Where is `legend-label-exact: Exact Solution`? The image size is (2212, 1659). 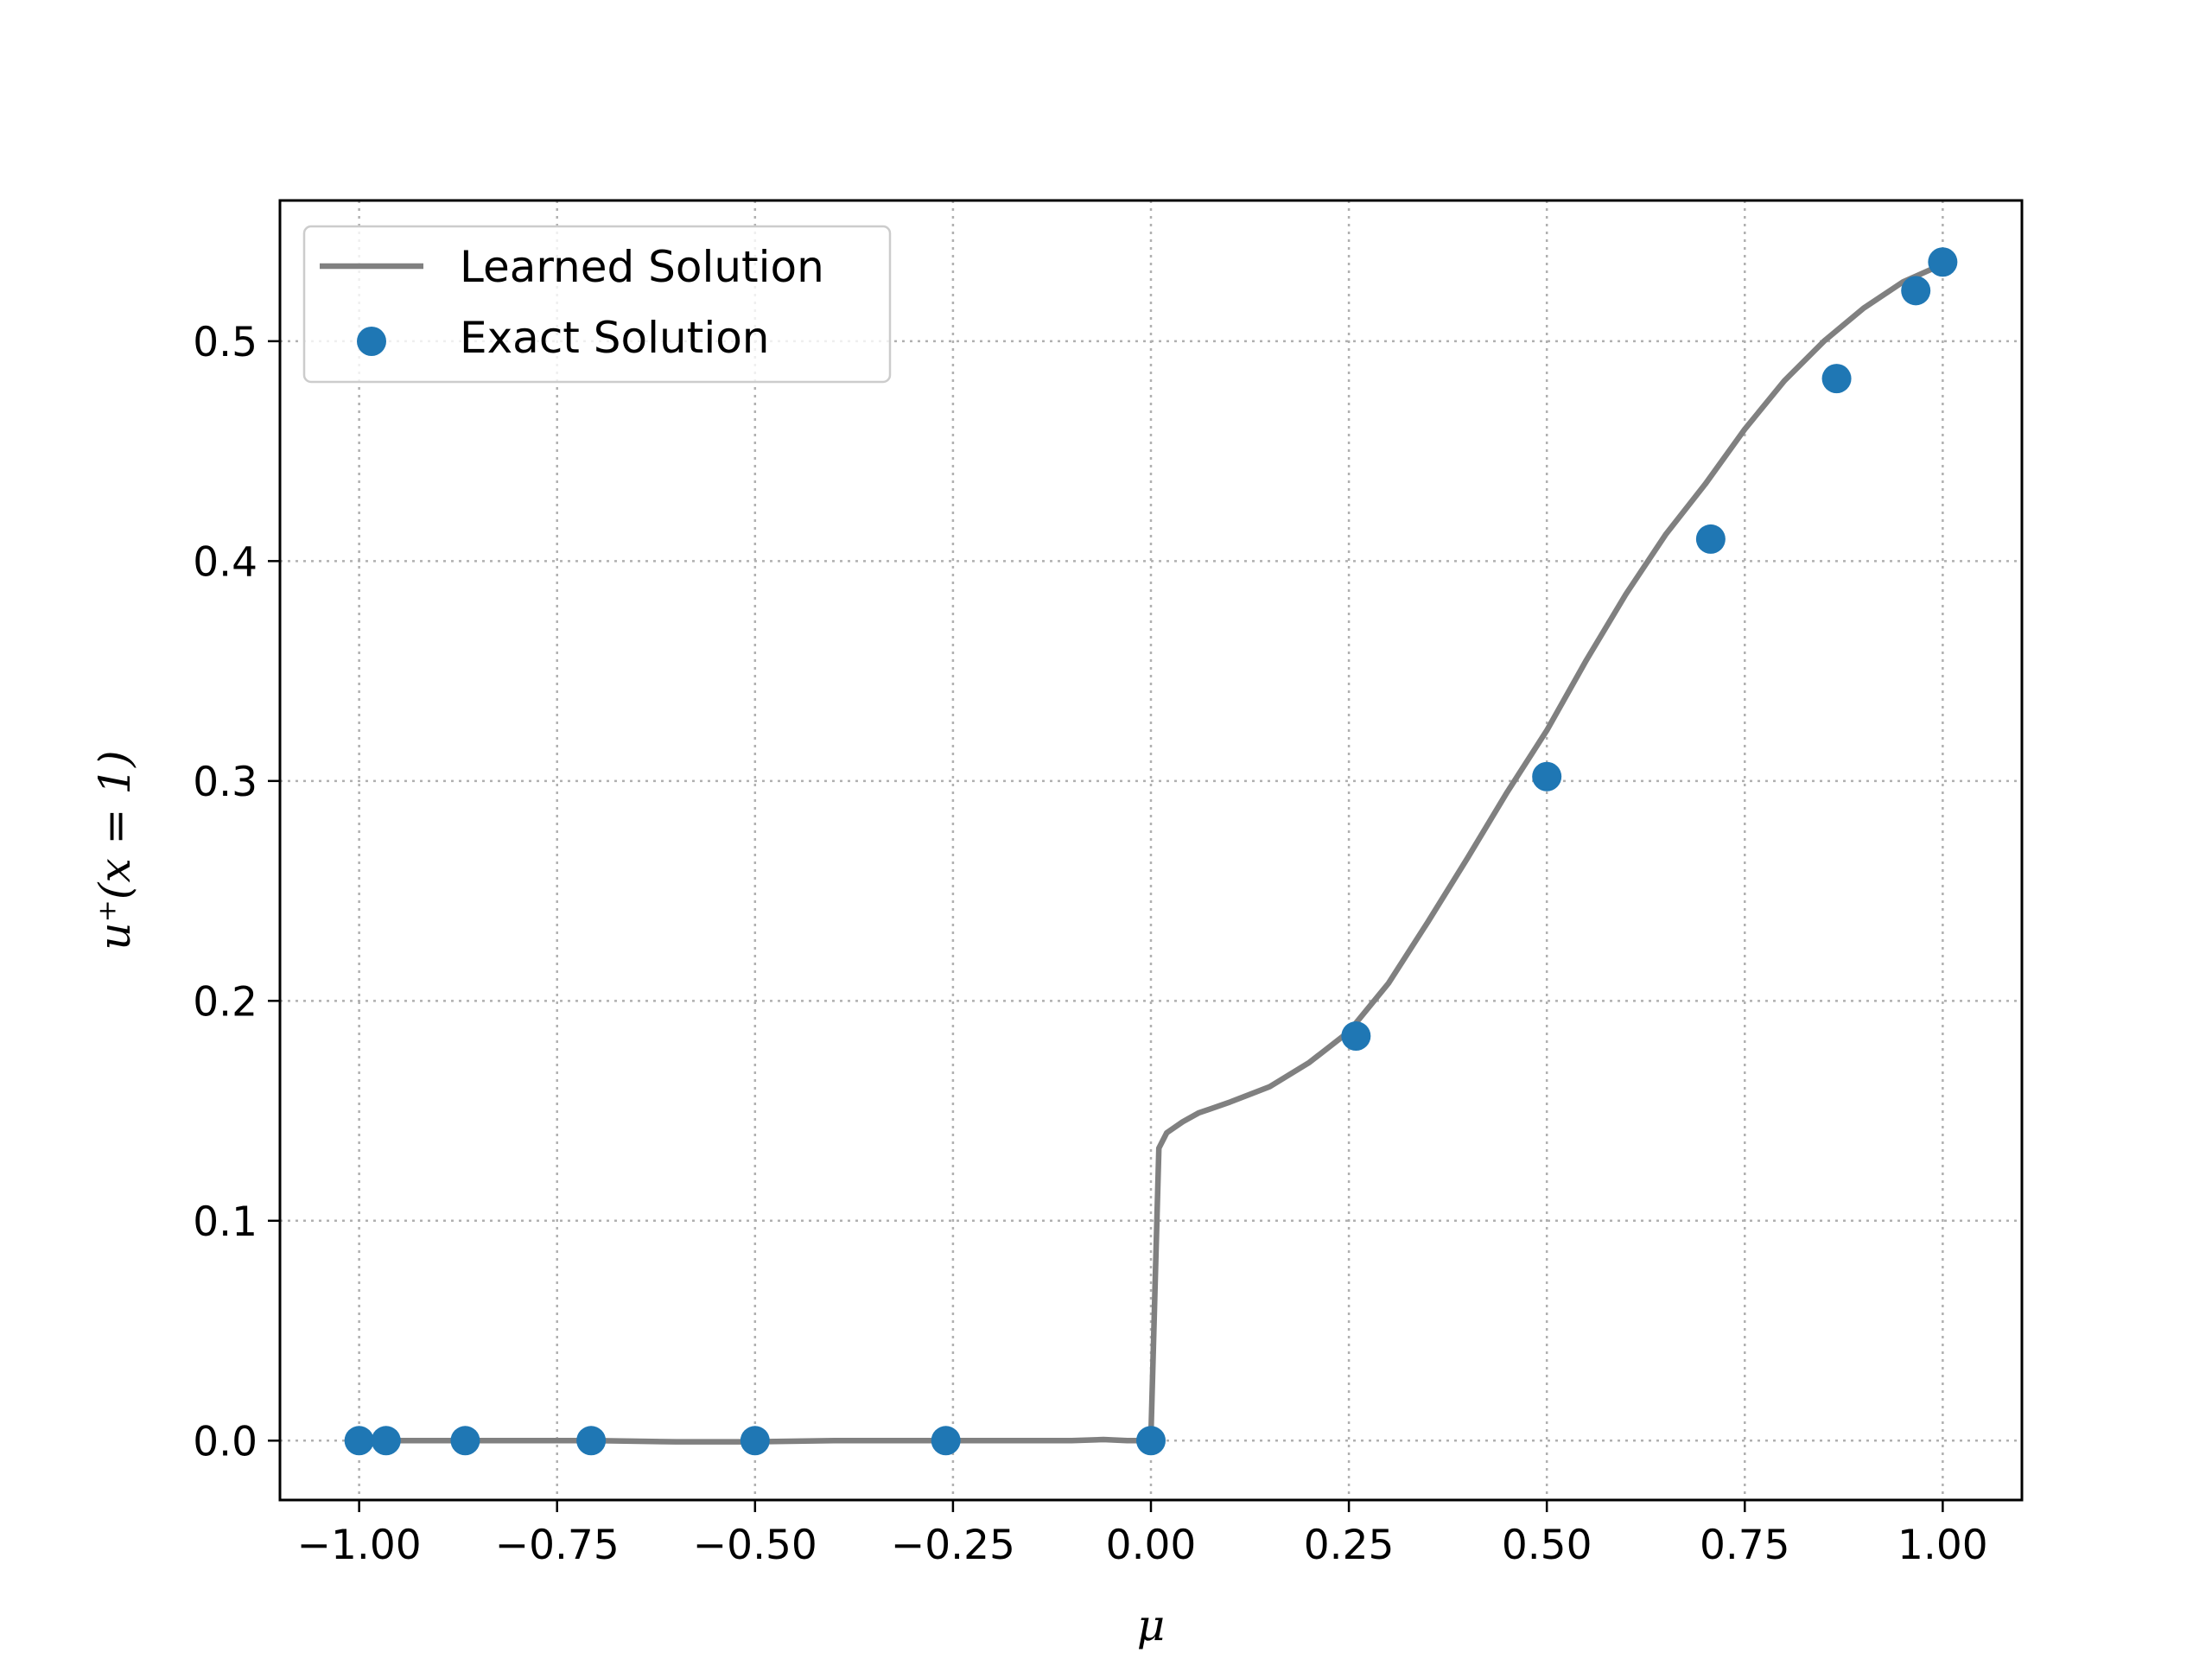
legend-label-exact: Exact Solution is located at coordinates (615, 338).